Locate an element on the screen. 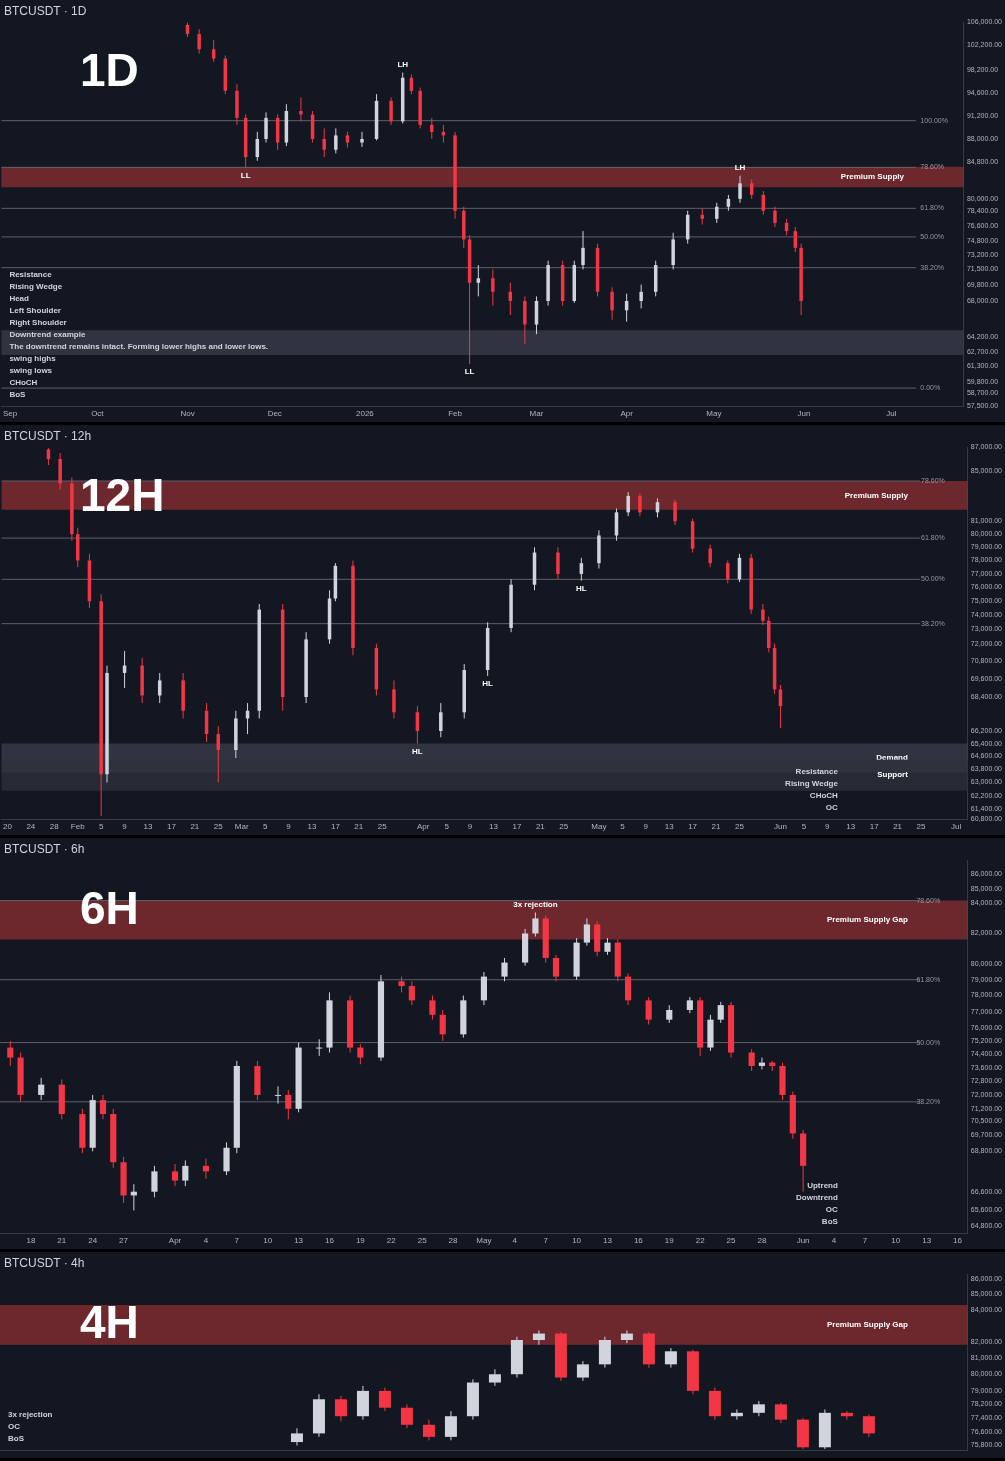 This screenshot has width=1005, height=1461. text: 1D is located at coordinates (109, 69).